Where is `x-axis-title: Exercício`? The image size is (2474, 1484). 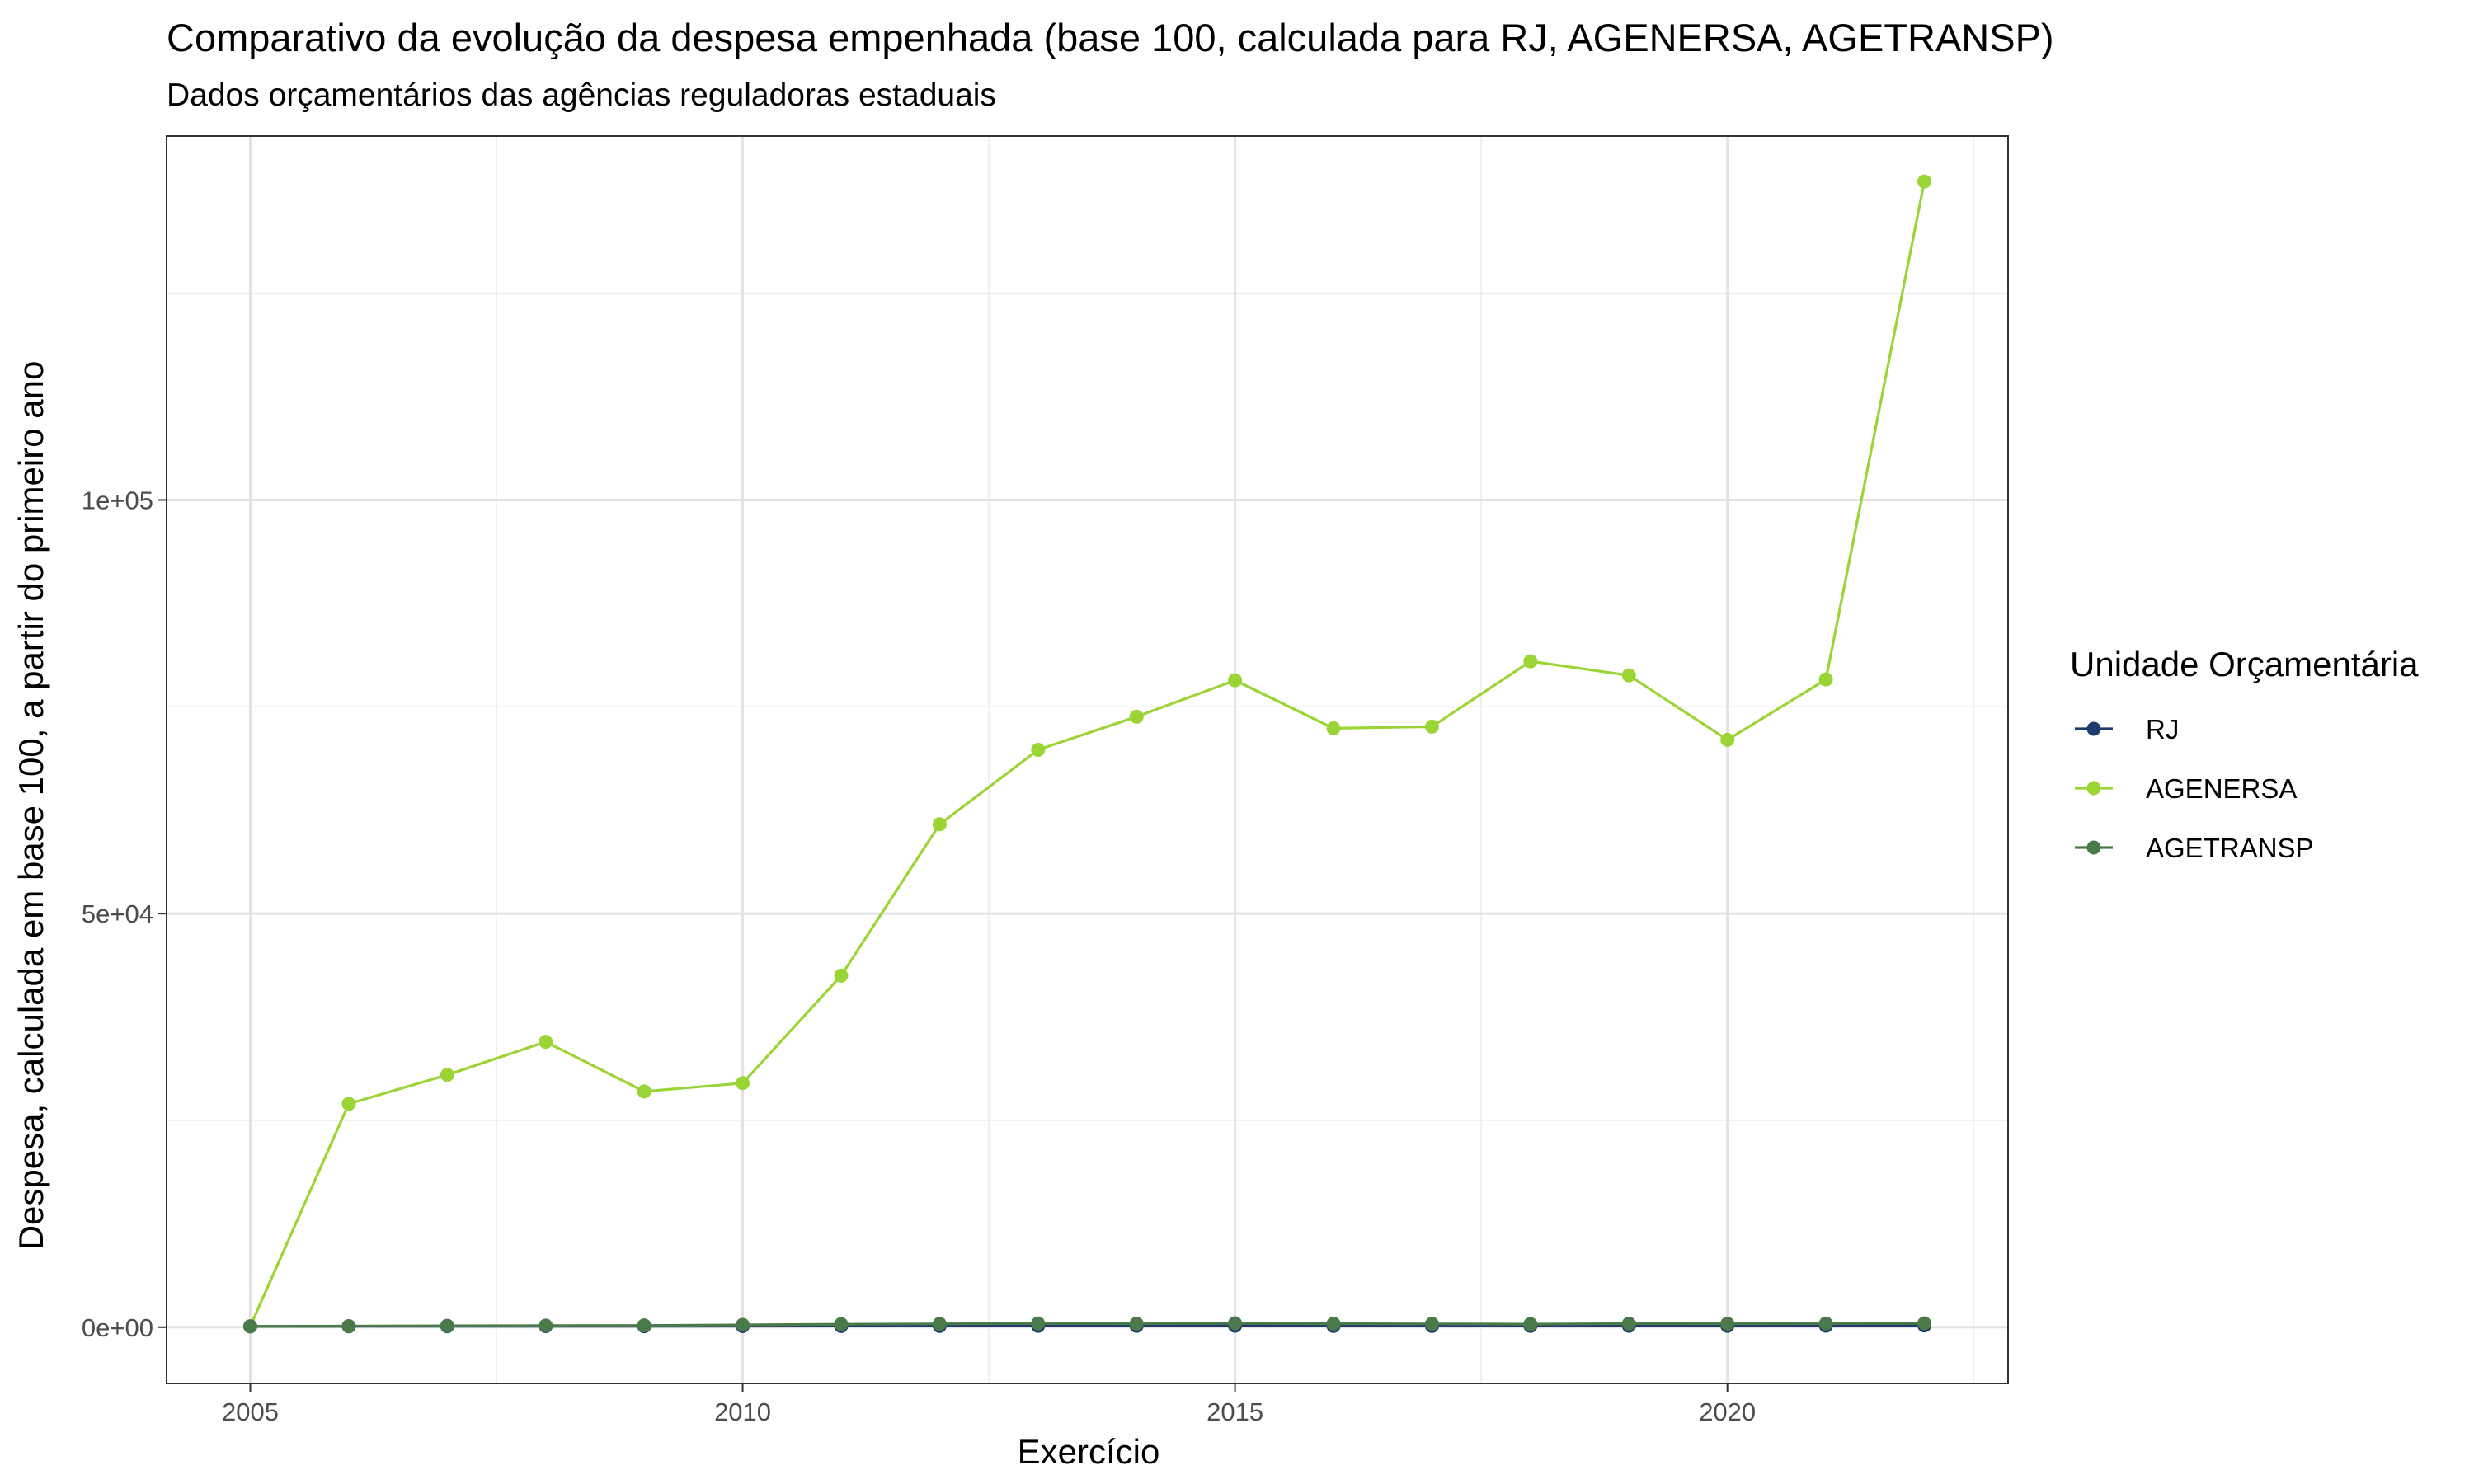 x-axis-title: Exercício is located at coordinates (1089, 1452).